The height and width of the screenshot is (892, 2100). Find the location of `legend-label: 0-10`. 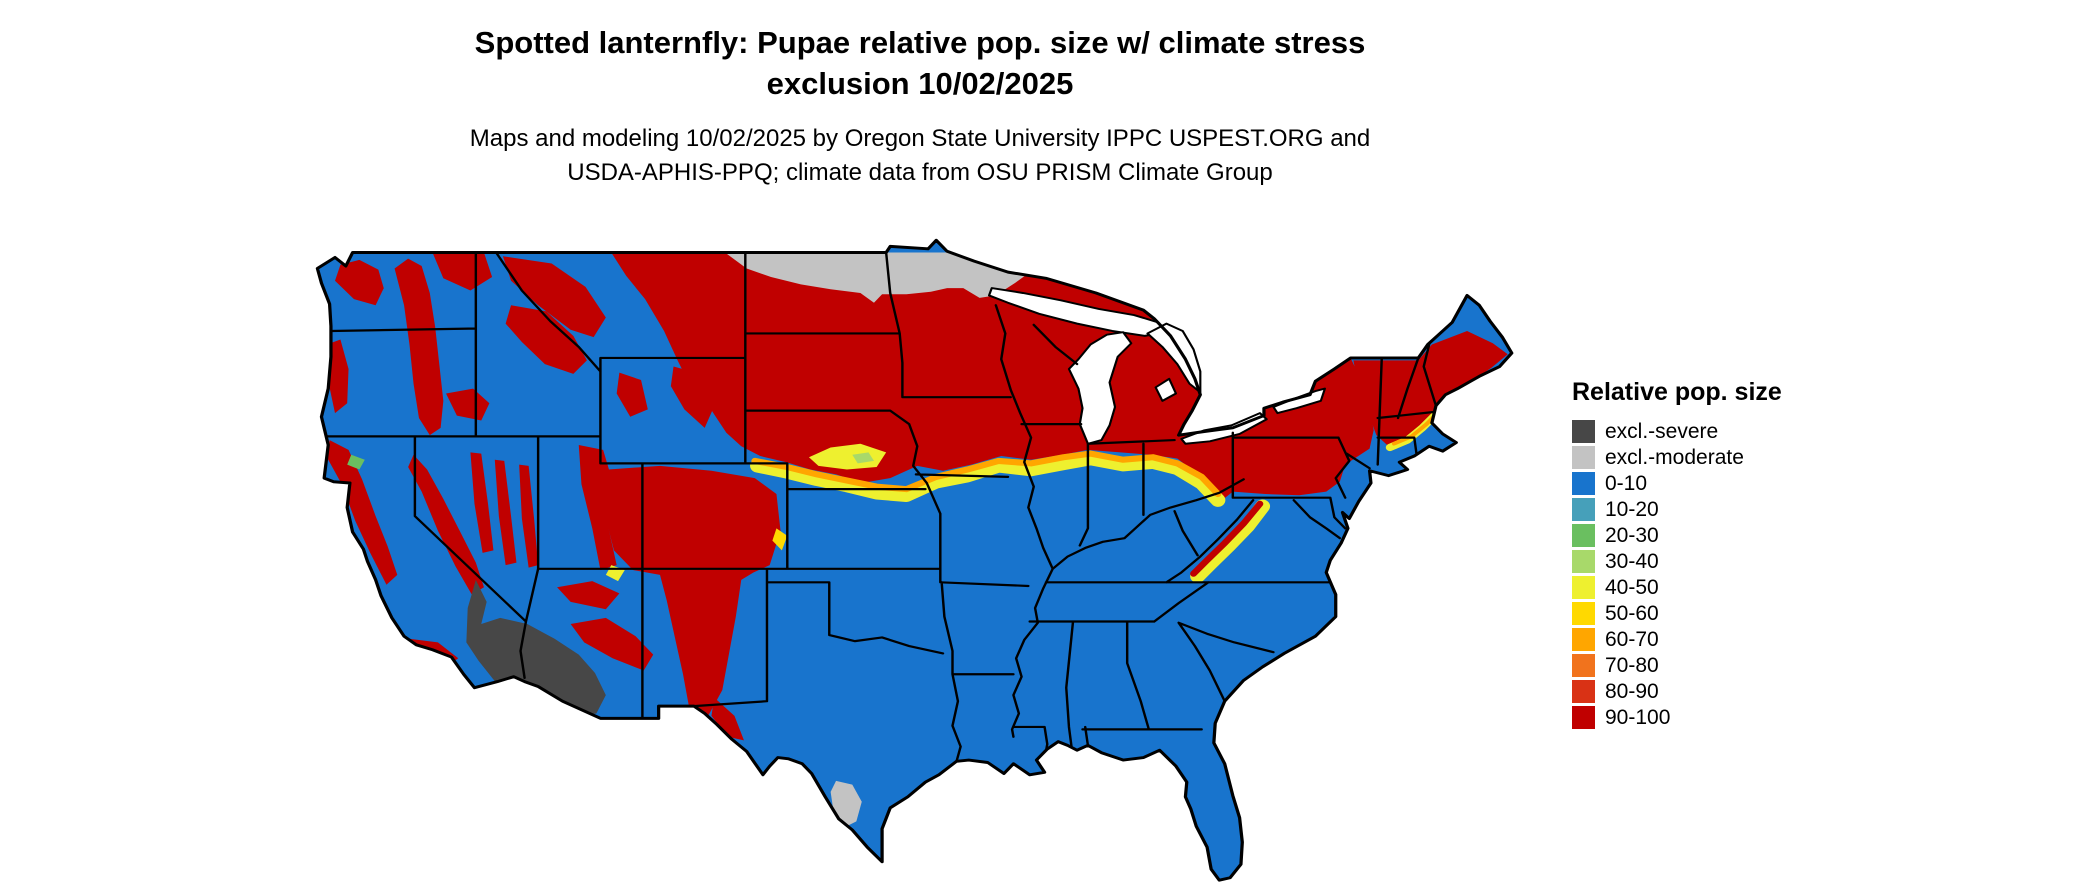

legend-label: 0-10 is located at coordinates (1626, 483).